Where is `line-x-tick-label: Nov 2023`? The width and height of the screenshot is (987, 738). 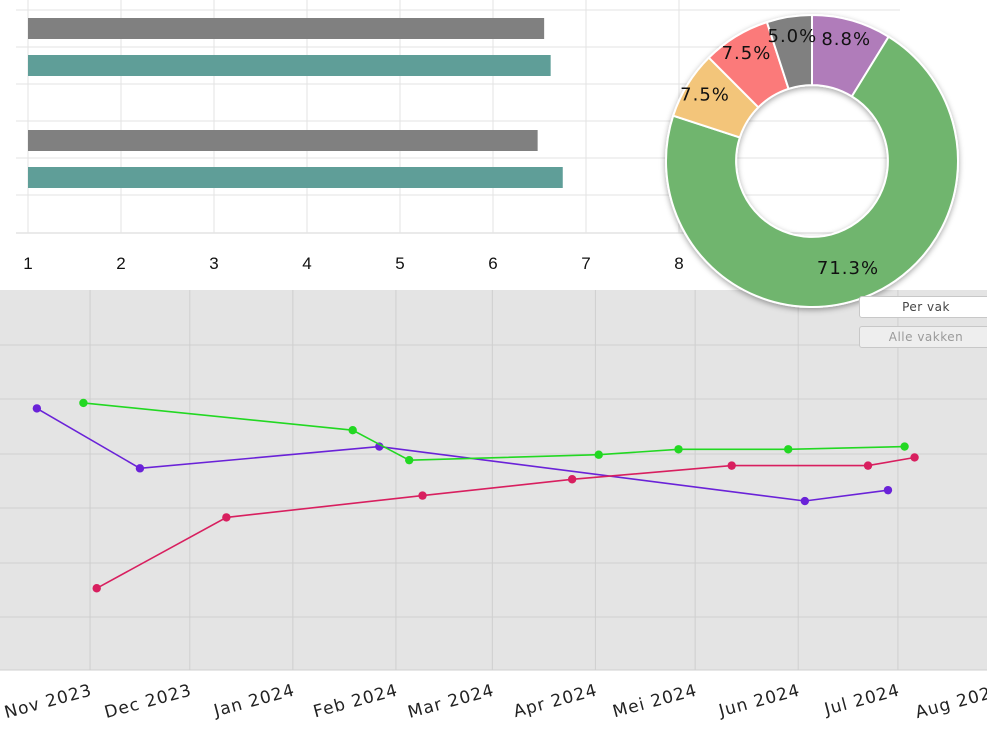 line-x-tick-label: Nov 2023 is located at coordinates (48, 702).